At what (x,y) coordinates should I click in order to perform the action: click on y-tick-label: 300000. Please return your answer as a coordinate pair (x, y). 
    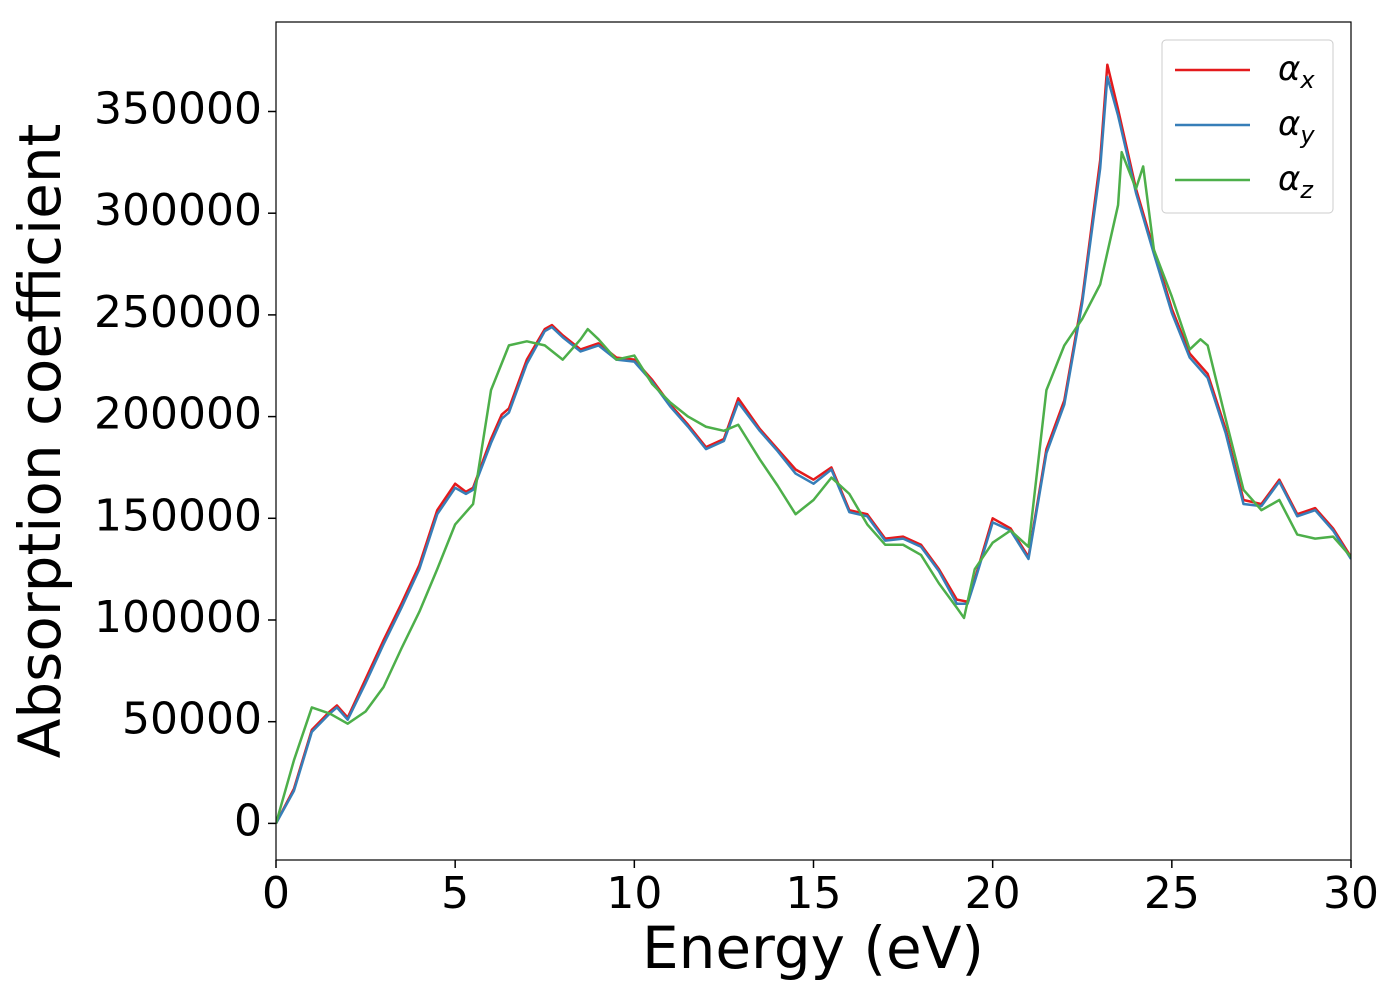
    Looking at the image, I should click on (178, 210).